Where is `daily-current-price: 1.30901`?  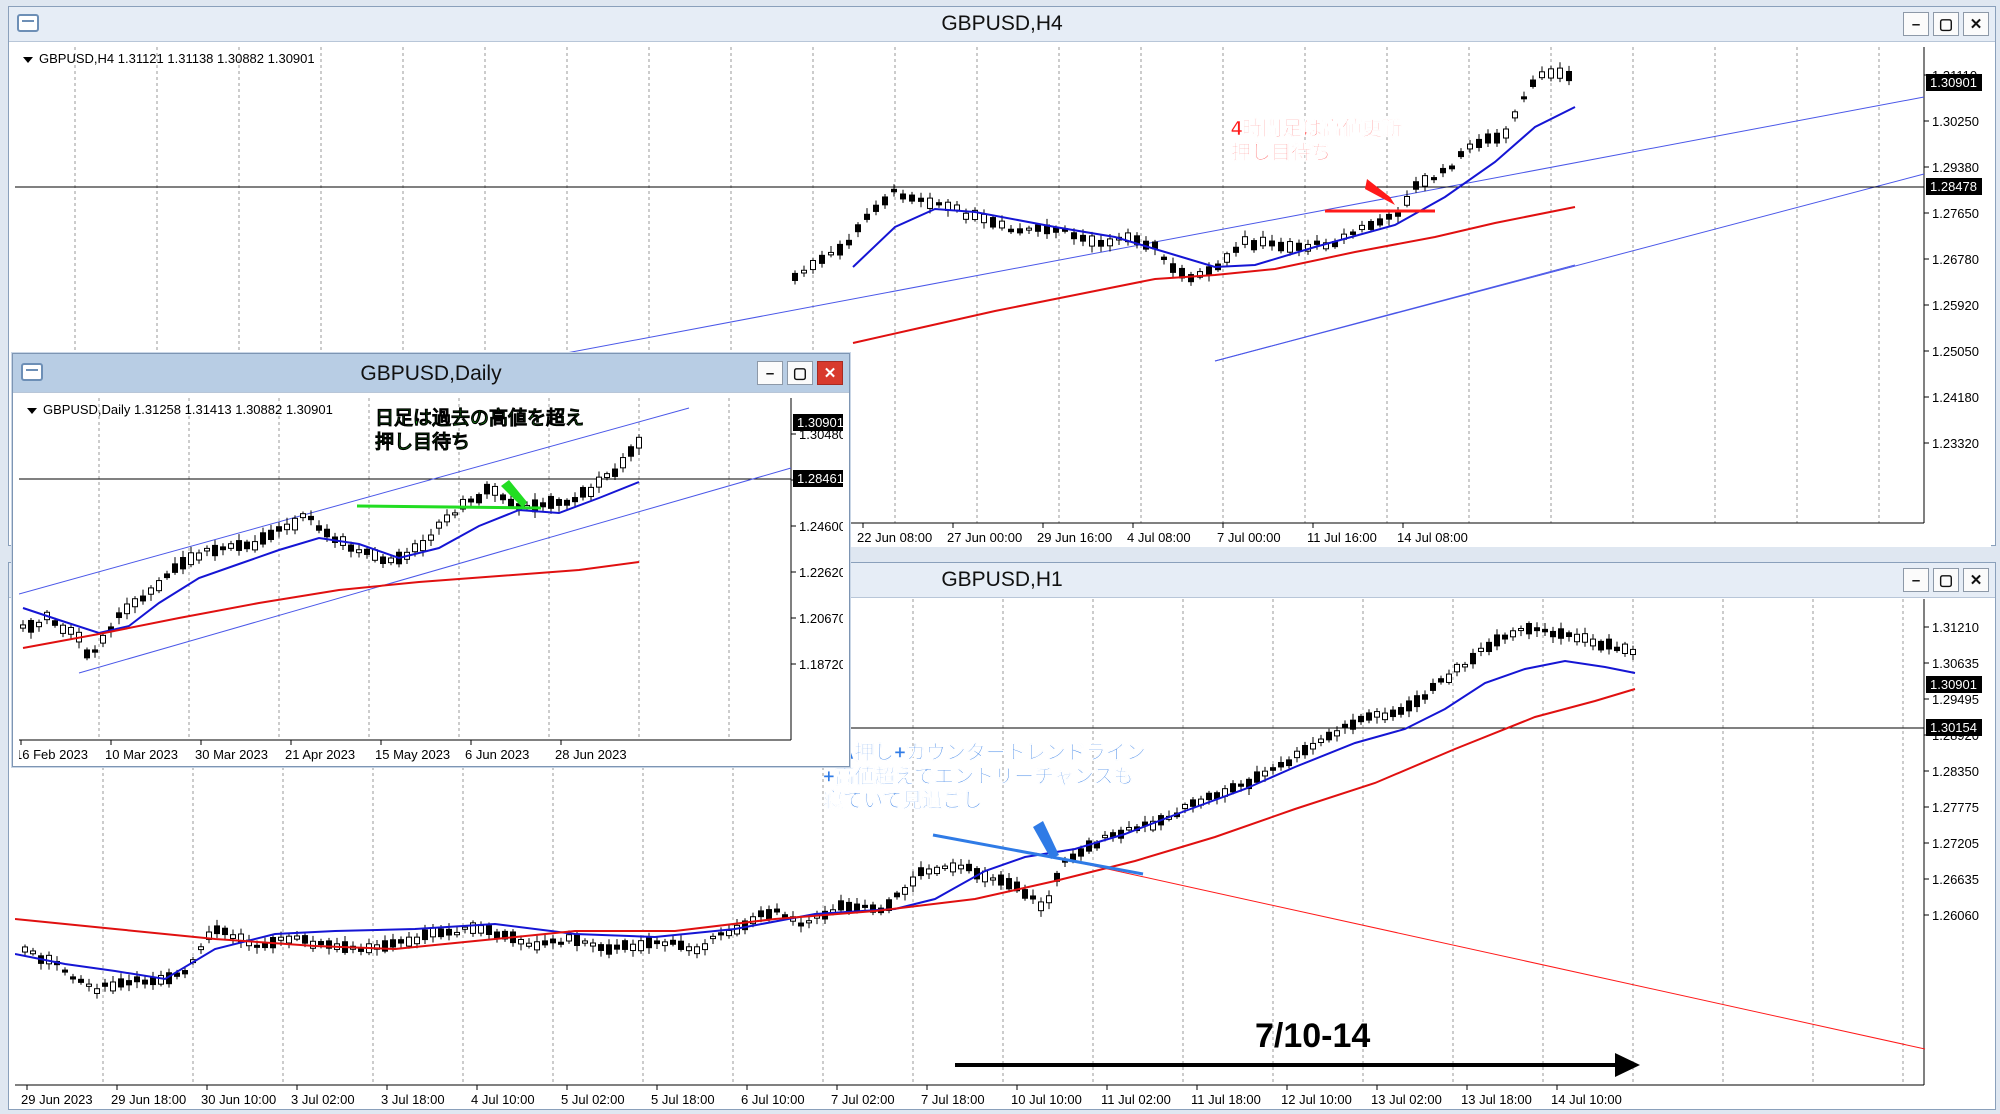
daily-current-price: 1.30901 is located at coordinates (820, 422).